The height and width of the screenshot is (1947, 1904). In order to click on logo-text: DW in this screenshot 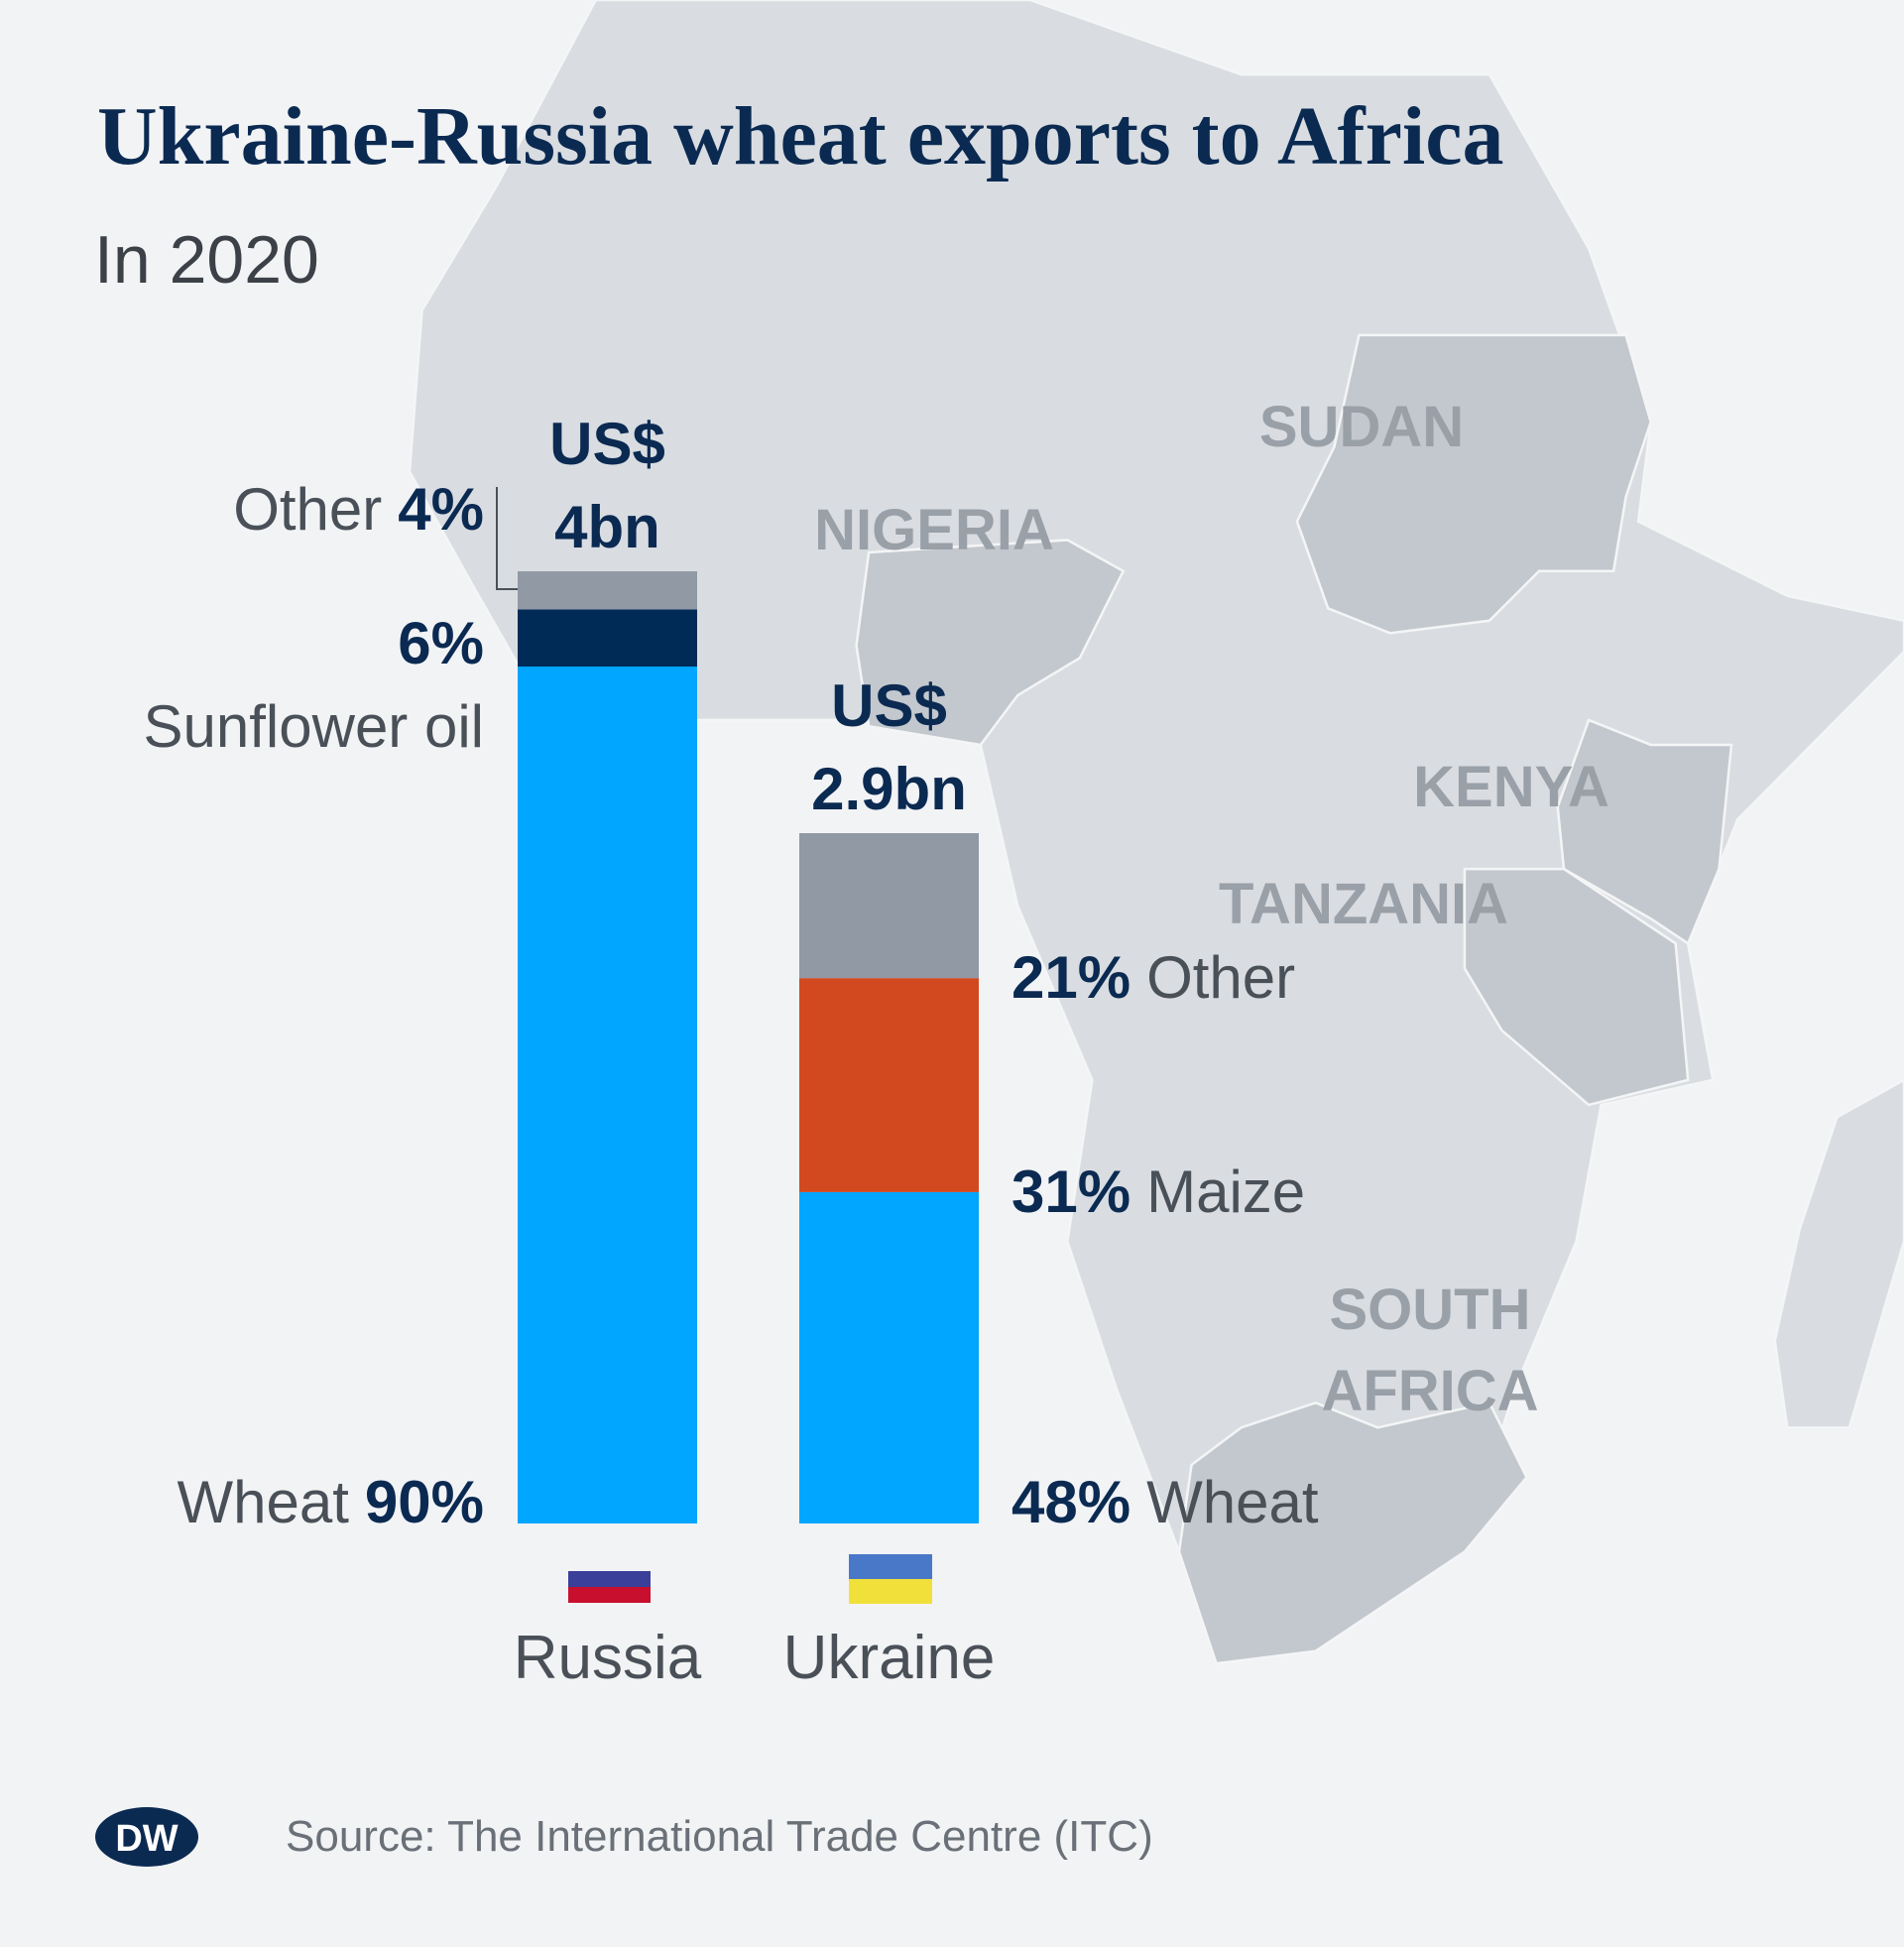, I will do `click(146, 1839)`.